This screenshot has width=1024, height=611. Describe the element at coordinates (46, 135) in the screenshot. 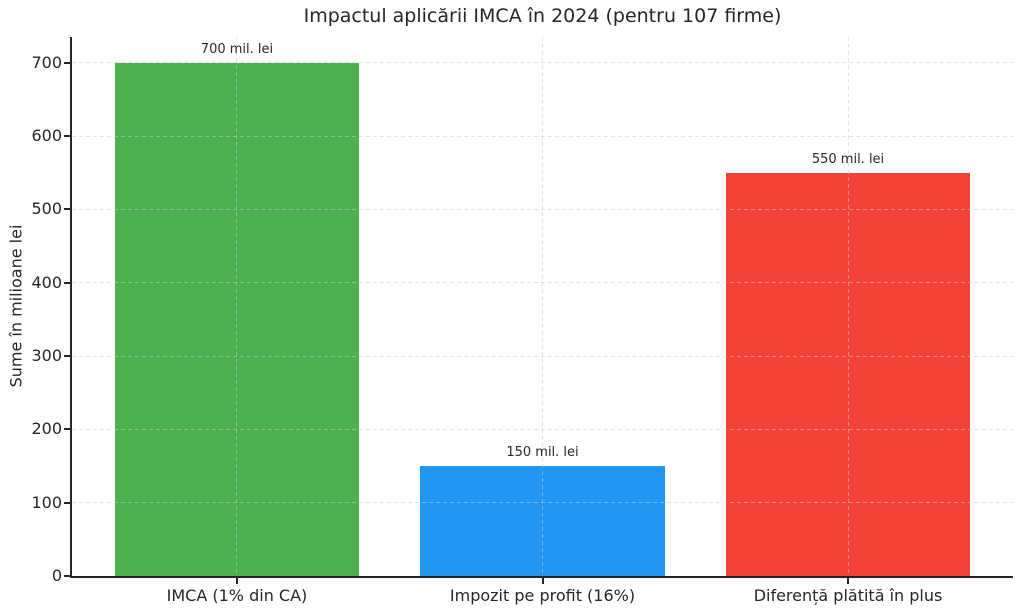

I see `y-tick-label: 600` at that location.